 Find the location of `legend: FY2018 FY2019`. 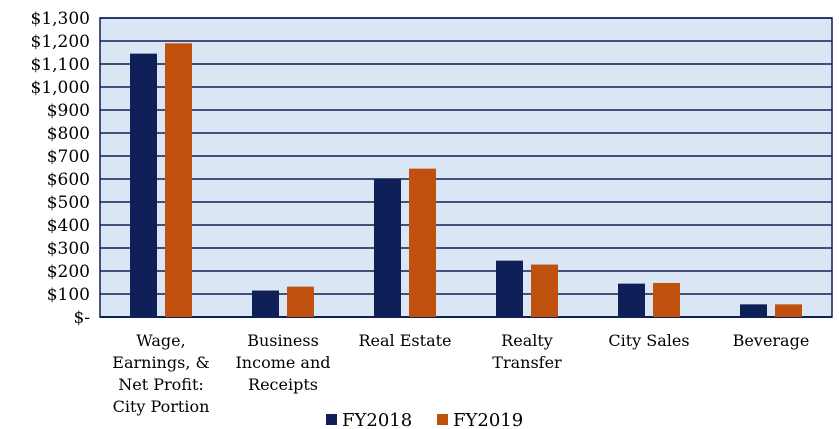

legend: FY2018 FY2019 is located at coordinates (424, 419).